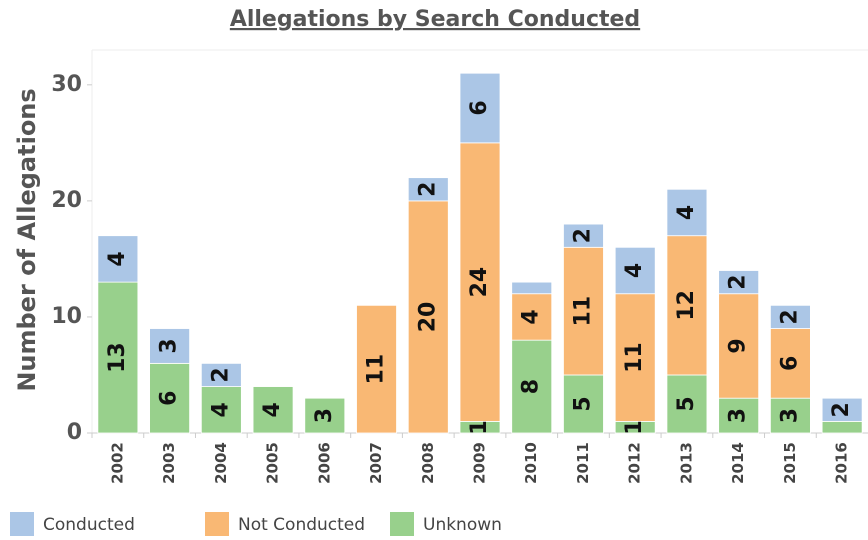  Describe the element at coordinates (583, 463) in the screenshot. I see `x-tick-label: 2011` at that location.